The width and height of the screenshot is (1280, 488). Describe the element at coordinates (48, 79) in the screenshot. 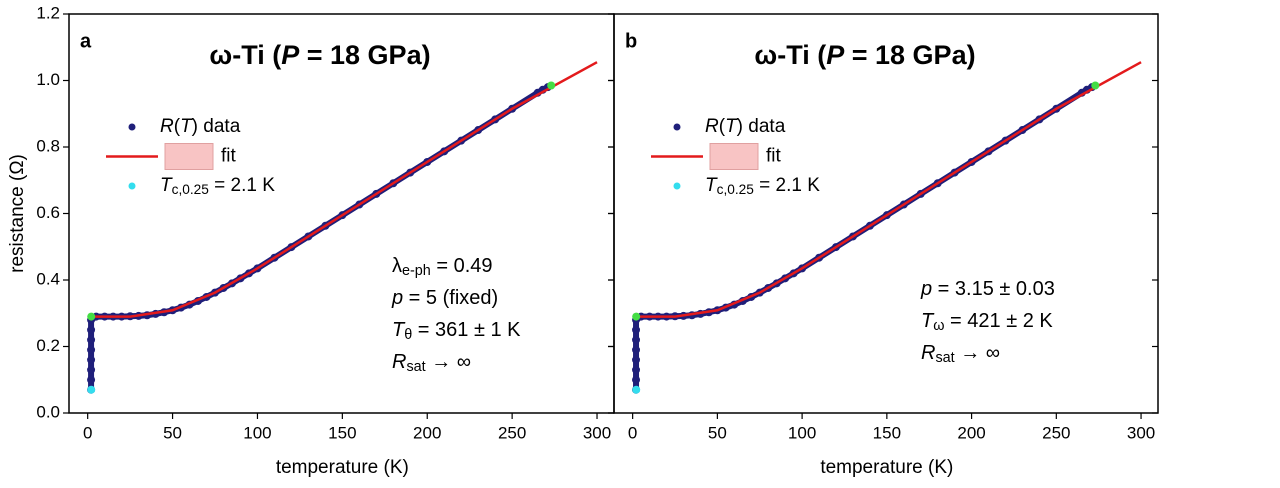

I see `y-tick-label: 1.0` at that location.